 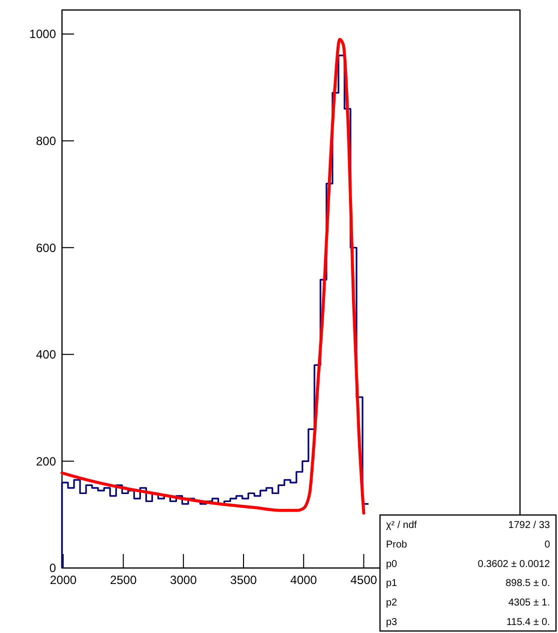 I want to click on x-tick-label: 3500, so click(x=244, y=580).